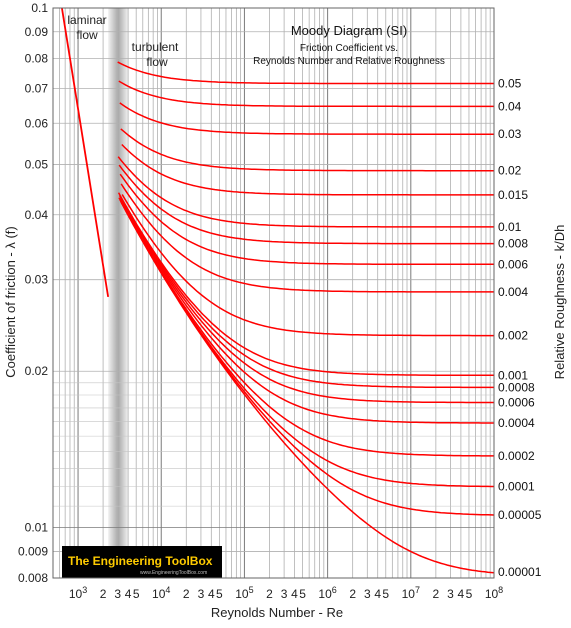 The width and height of the screenshot is (571, 628). What do you see at coordinates (516, 423) in the screenshot?
I see `roughness-label: 0.0004` at bounding box center [516, 423].